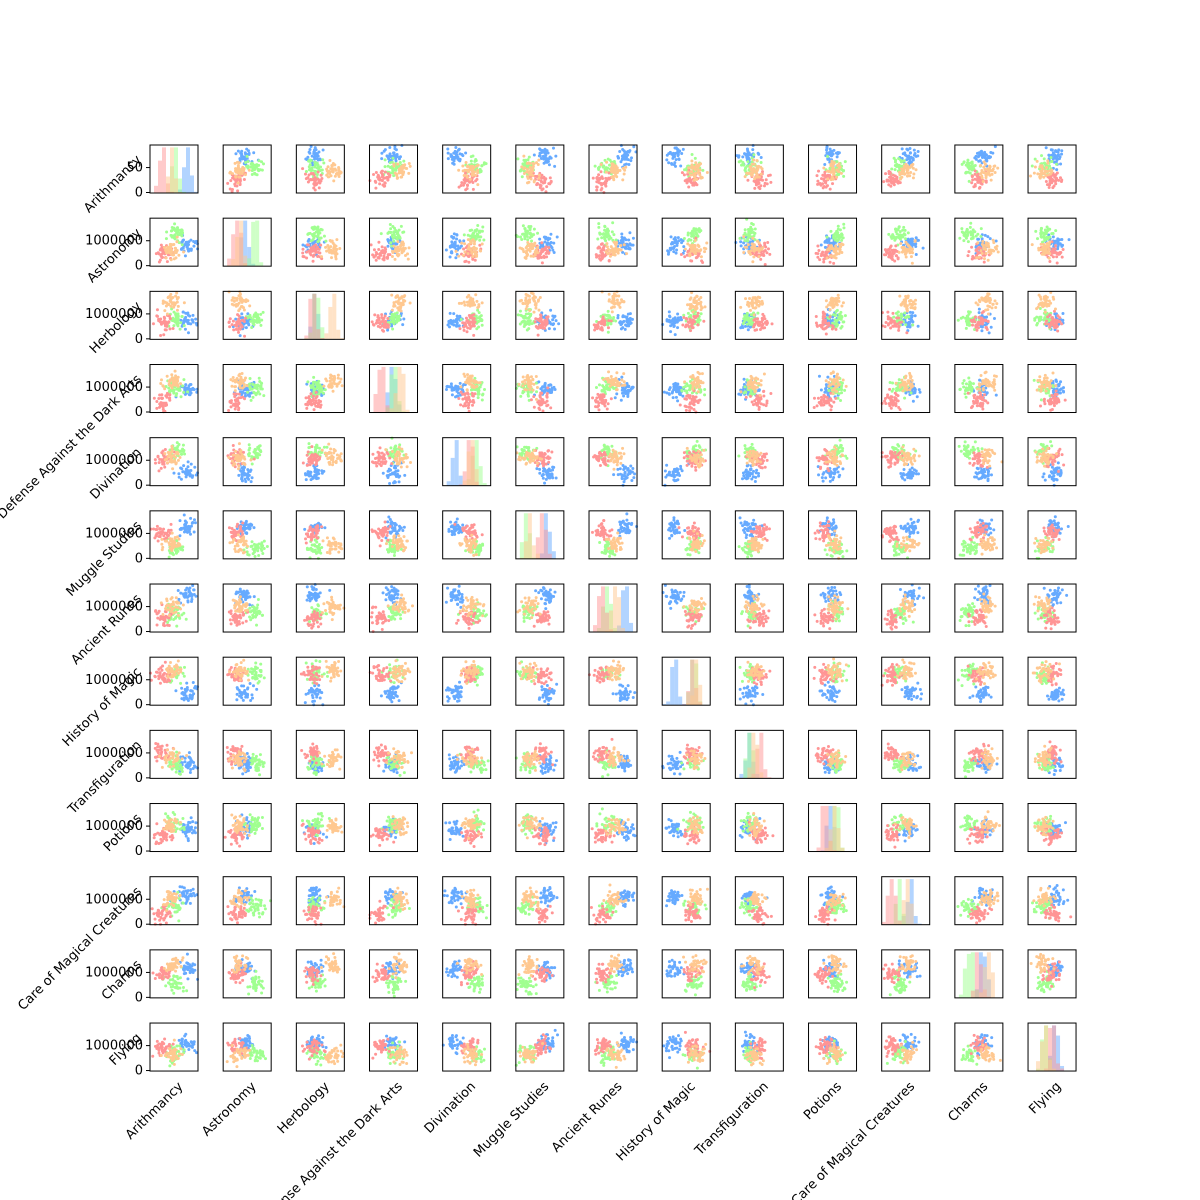 This screenshot has width=1200, height=1200. Describe the element at coordinates (759, 242) in the screenshot. I see `panel-astronomy-vs-transfiguration` at that location.